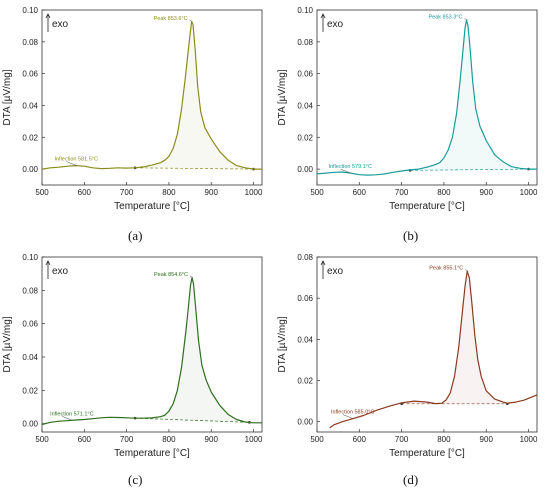  What do you see at coordinates (135, 479) in the screenshot?
I see `panel-c-label: (c)` at bounding box center [135, 479].